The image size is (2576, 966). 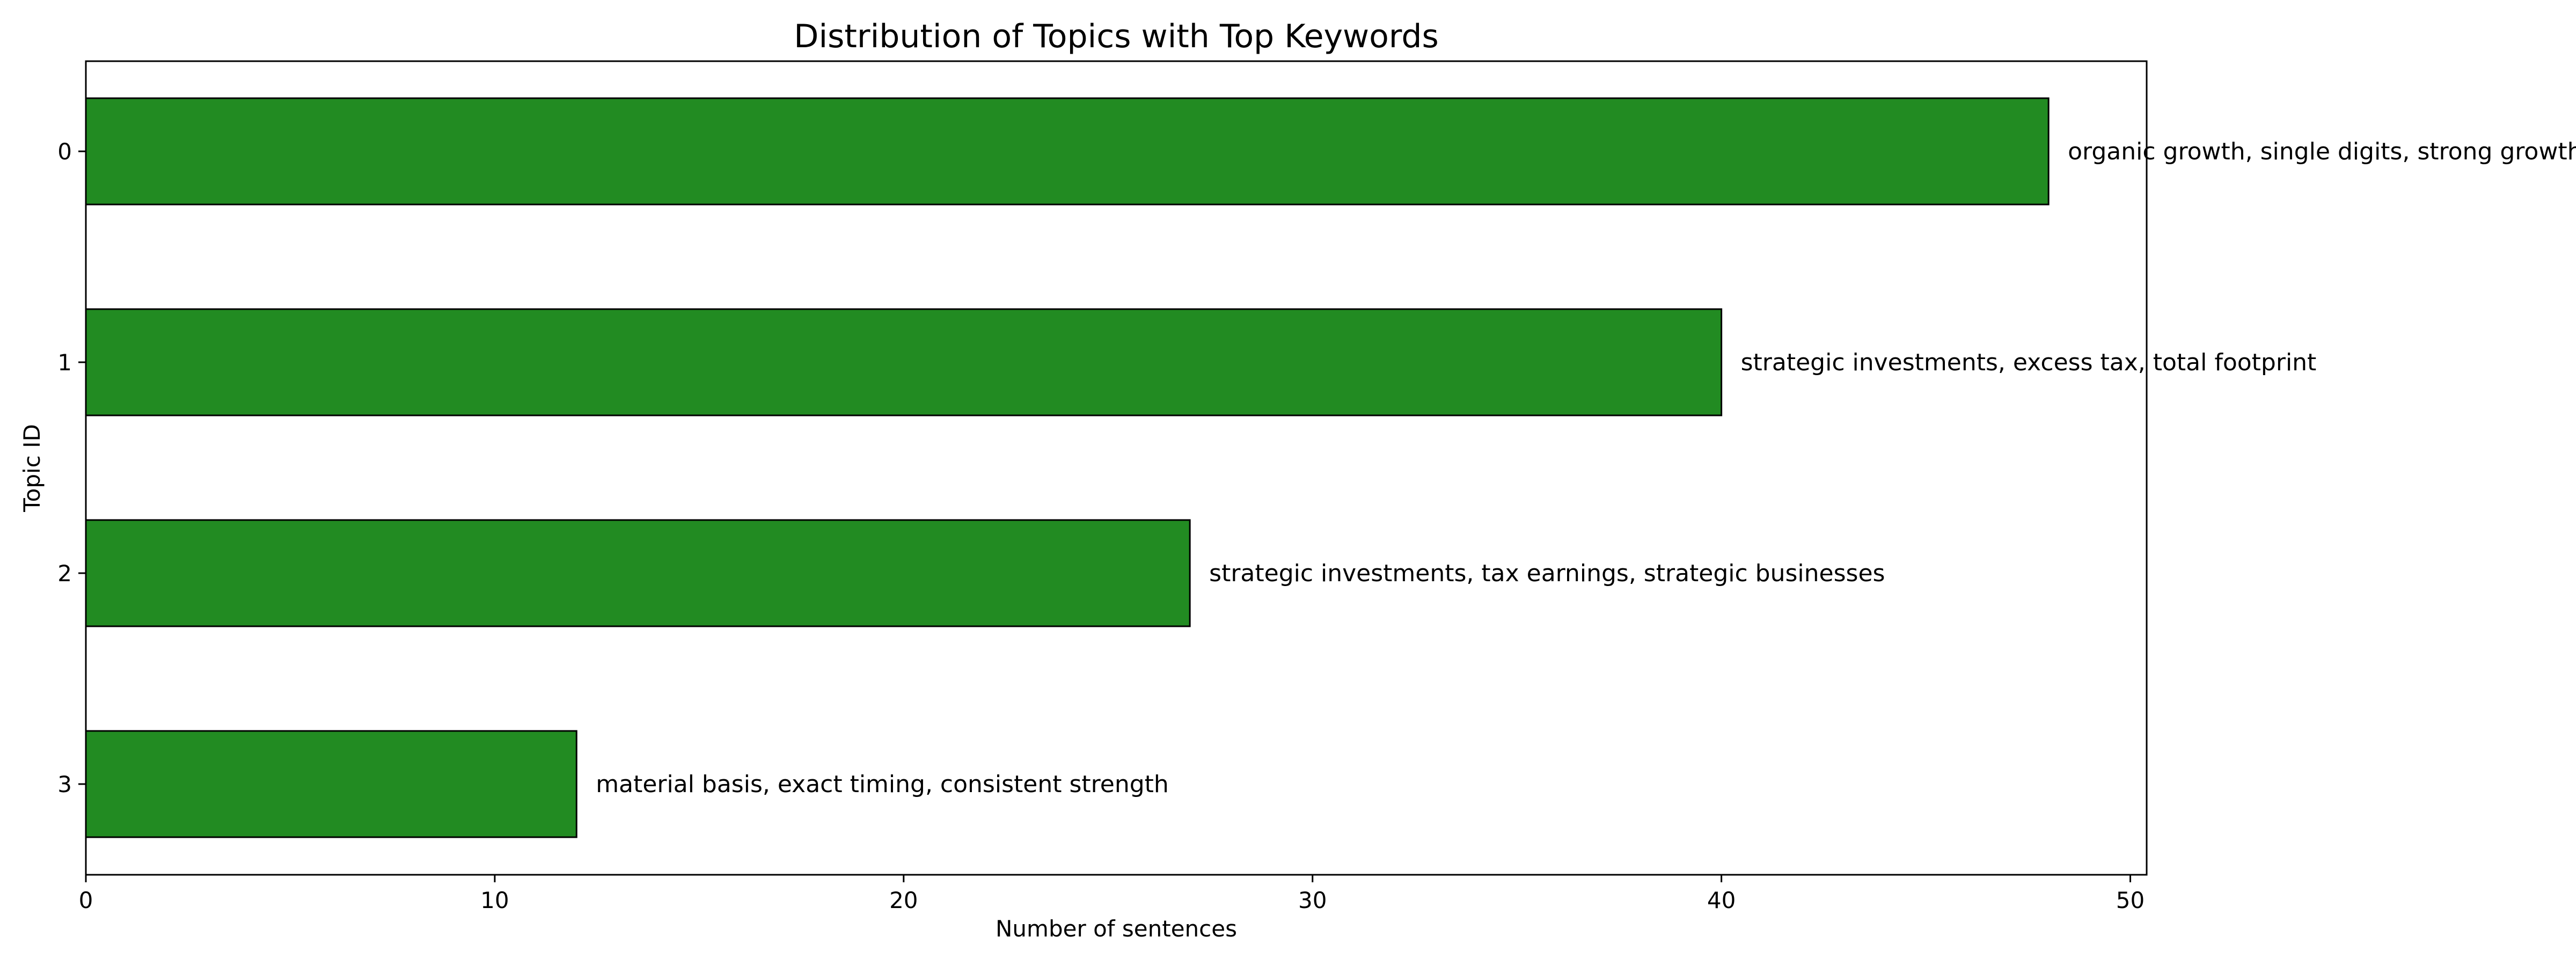 What do you see at coordinates (1116, 36) in the screenshot?
I see `chart-title: Distribution of Topics with Top Keywords` at bounding box center [1116, 36].